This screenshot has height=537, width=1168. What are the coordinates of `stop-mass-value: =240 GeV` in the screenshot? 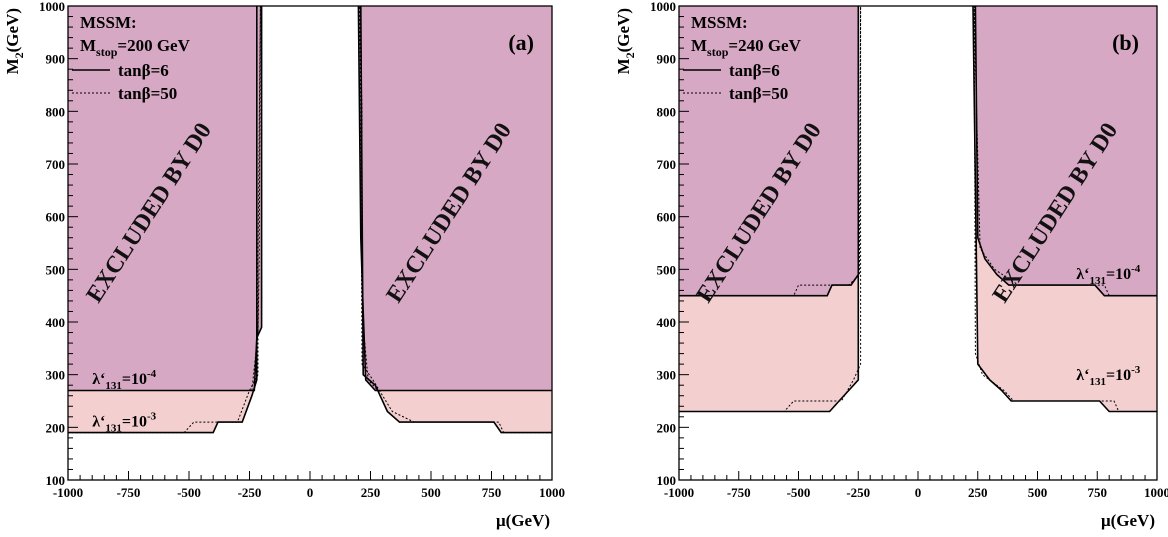 It's located at (764, 45).